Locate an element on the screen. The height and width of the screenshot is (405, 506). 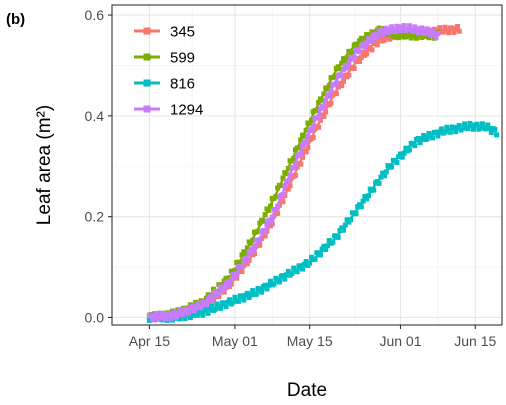
legend-item-1294: 1294 is located at coordinates (168, 110).